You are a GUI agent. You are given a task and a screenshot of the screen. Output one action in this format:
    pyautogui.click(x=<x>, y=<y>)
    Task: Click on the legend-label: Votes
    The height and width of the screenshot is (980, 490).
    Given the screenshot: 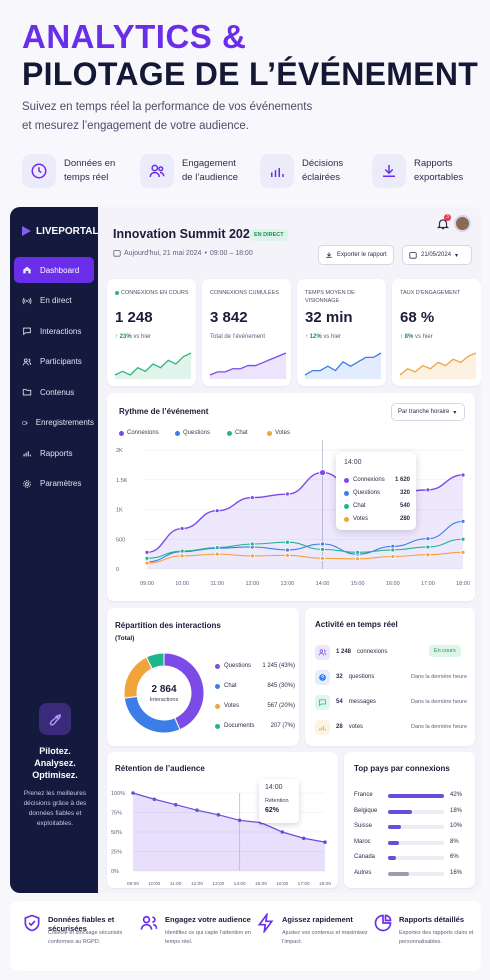 What is the action you would take?
    pyautogui.click(x=232, y=706)
    